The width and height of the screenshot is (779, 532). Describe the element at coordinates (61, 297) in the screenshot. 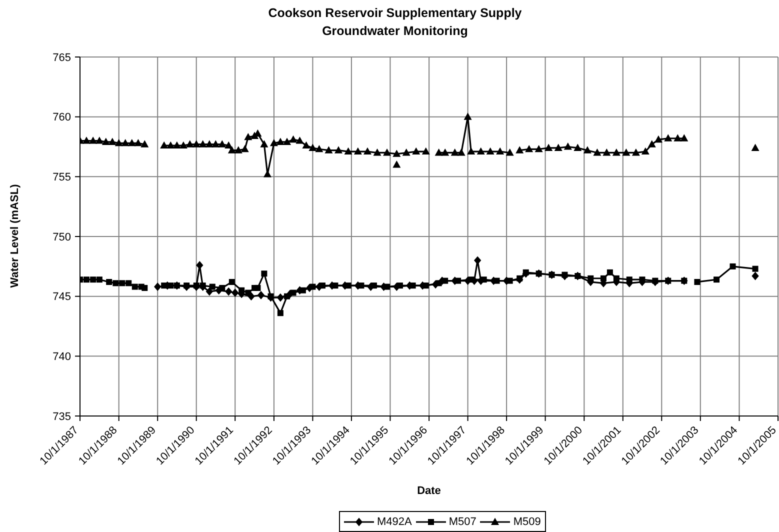

I see `y-tick-label: 745` at that location.